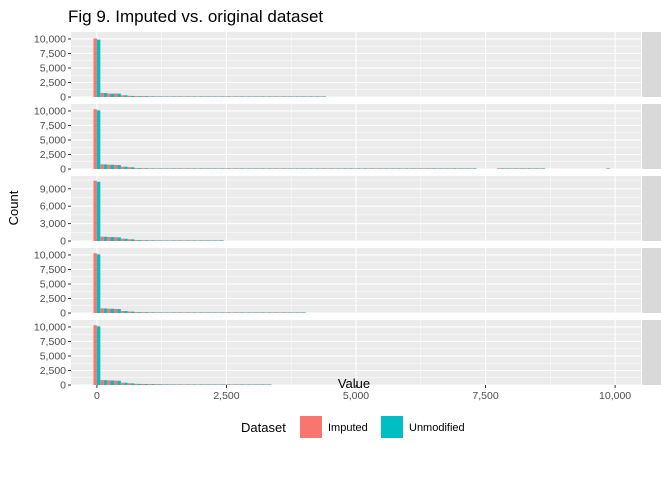  Describe the element at coordinates (348, 428) in the screenshot. I see `legend-label-imputed: Imputed` at that location.